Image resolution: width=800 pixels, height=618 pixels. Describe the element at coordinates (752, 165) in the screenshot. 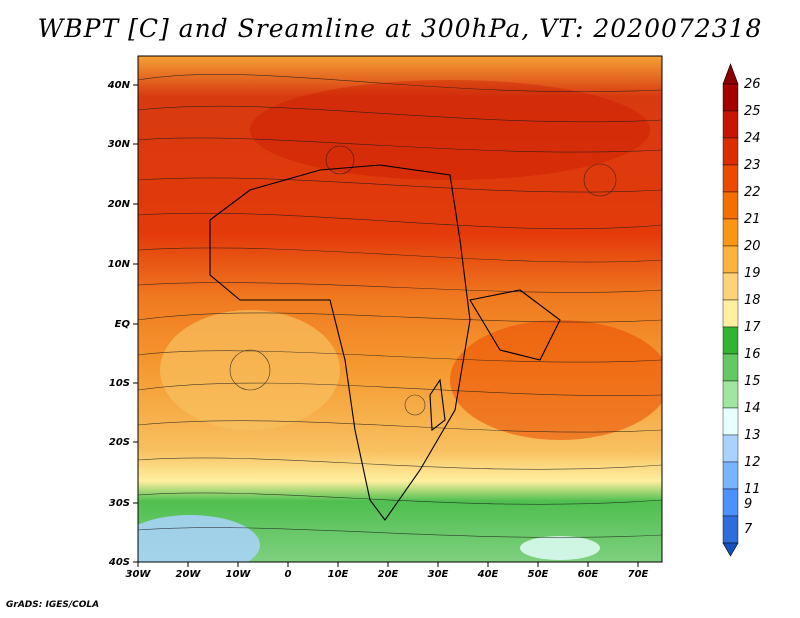

I see `colorbar-label: 23` at that location.